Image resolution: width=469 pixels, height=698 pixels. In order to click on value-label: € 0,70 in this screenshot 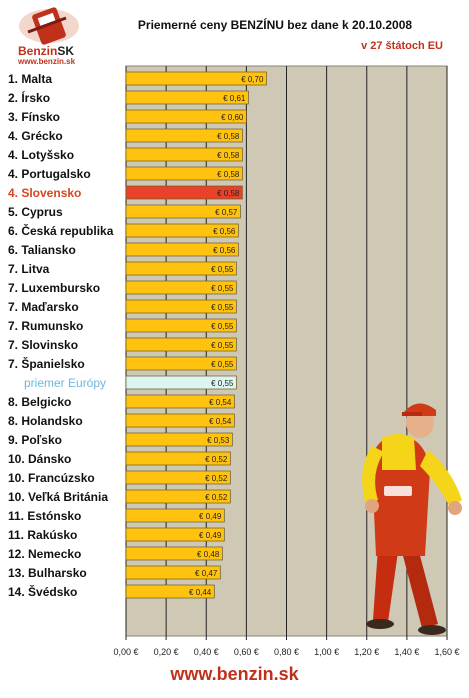, I will do `click(252, 79)`.